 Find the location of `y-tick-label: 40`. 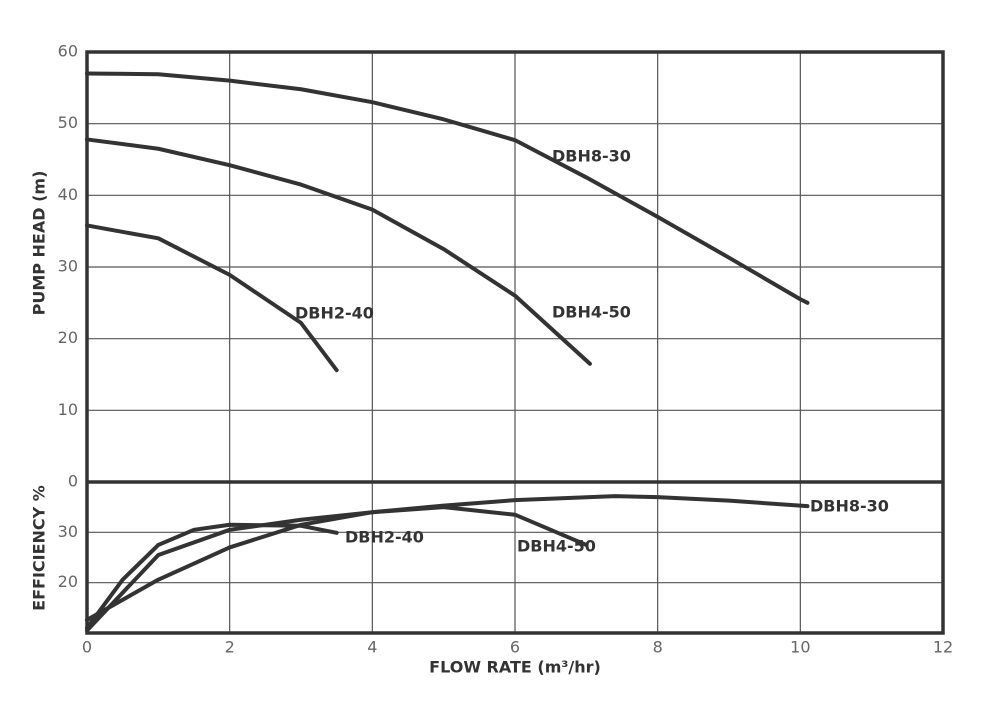

y-tick-label: 40 is located at coordinates (68, 194).